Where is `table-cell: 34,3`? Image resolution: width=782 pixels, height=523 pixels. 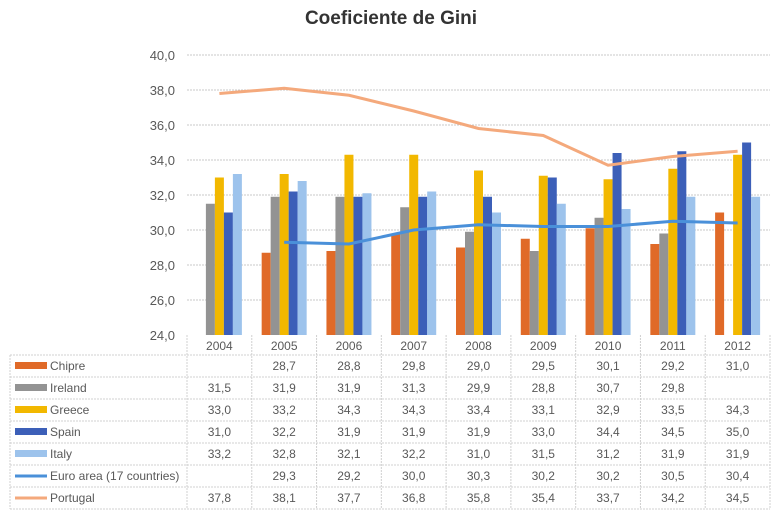
table-cell: 34,3 is located at coordinates (349, 410).